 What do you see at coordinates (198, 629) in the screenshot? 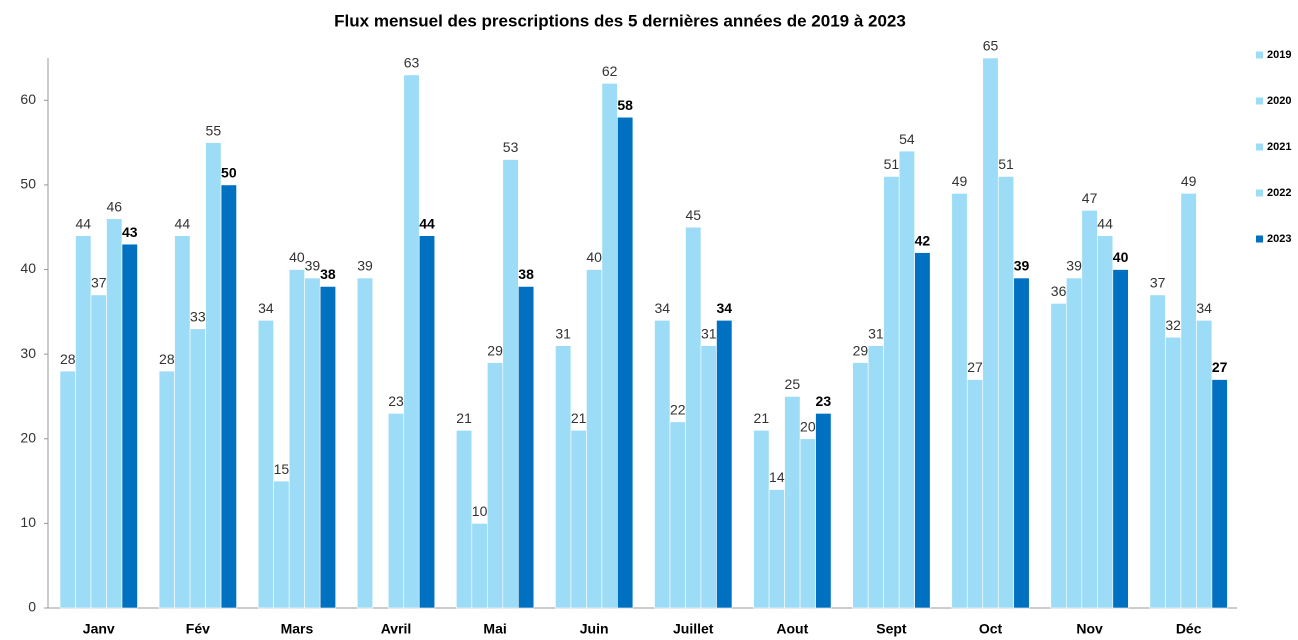
I see `x-tick-label: Fév` at bounding box center [198, 629].